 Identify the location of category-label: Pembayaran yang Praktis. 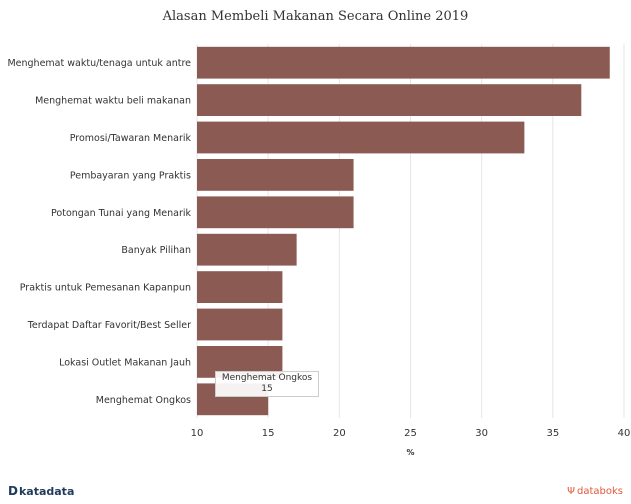
(130, 175).